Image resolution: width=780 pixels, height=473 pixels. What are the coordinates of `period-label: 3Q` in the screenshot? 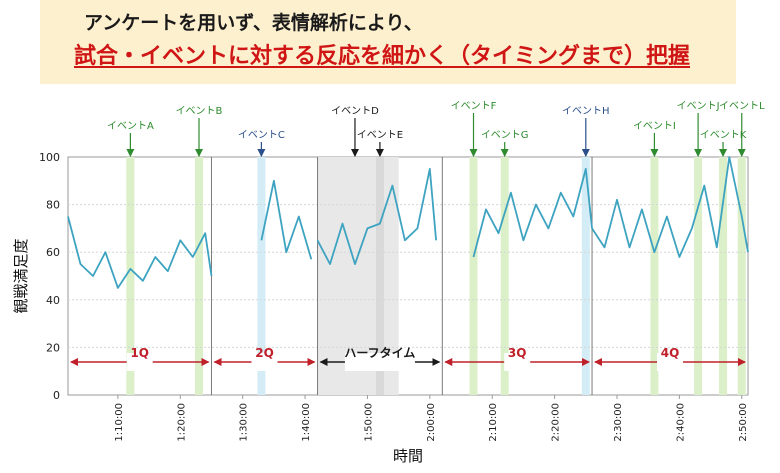 It's located at (517, 353).